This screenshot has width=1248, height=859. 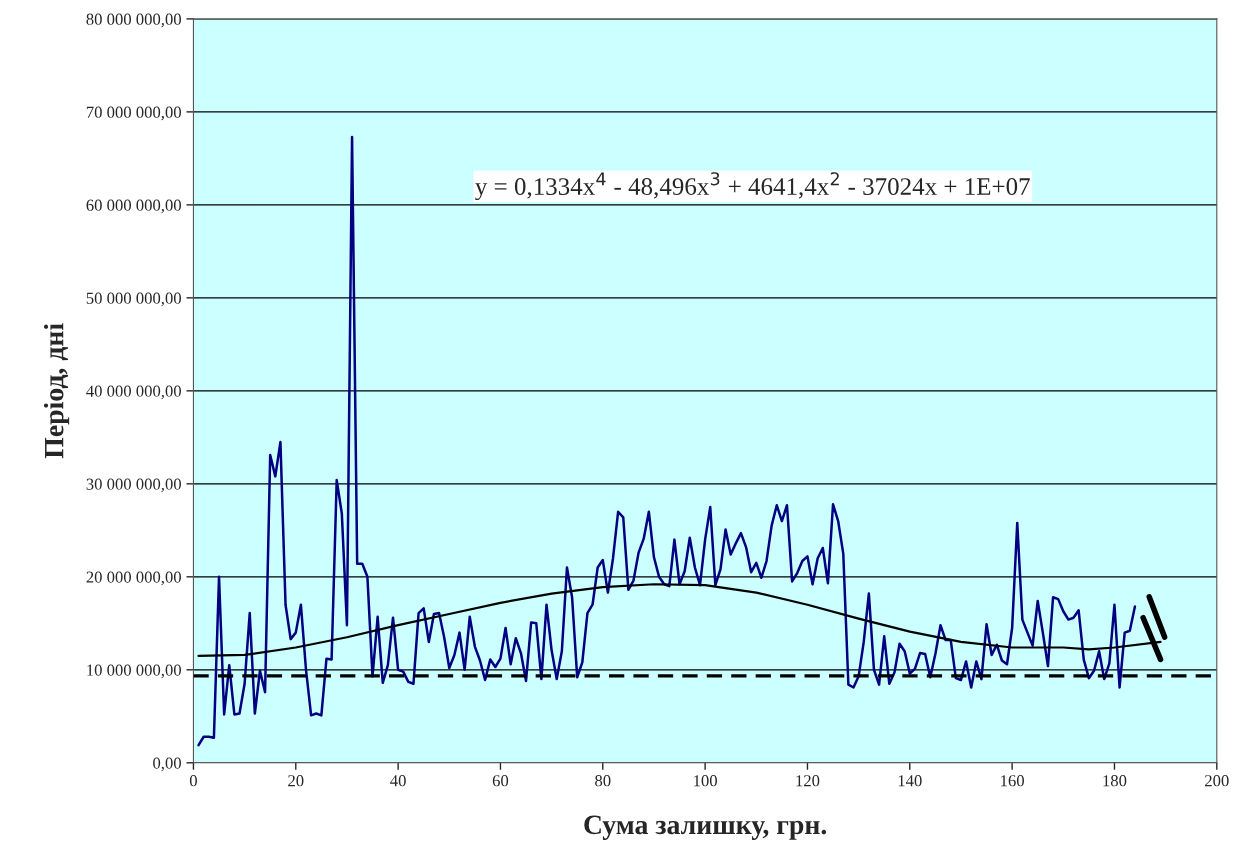 What do you see at coordinates (705, 781) in the screenshot?
I see `x-tick-label: 100` at bounding box center [705, 781].